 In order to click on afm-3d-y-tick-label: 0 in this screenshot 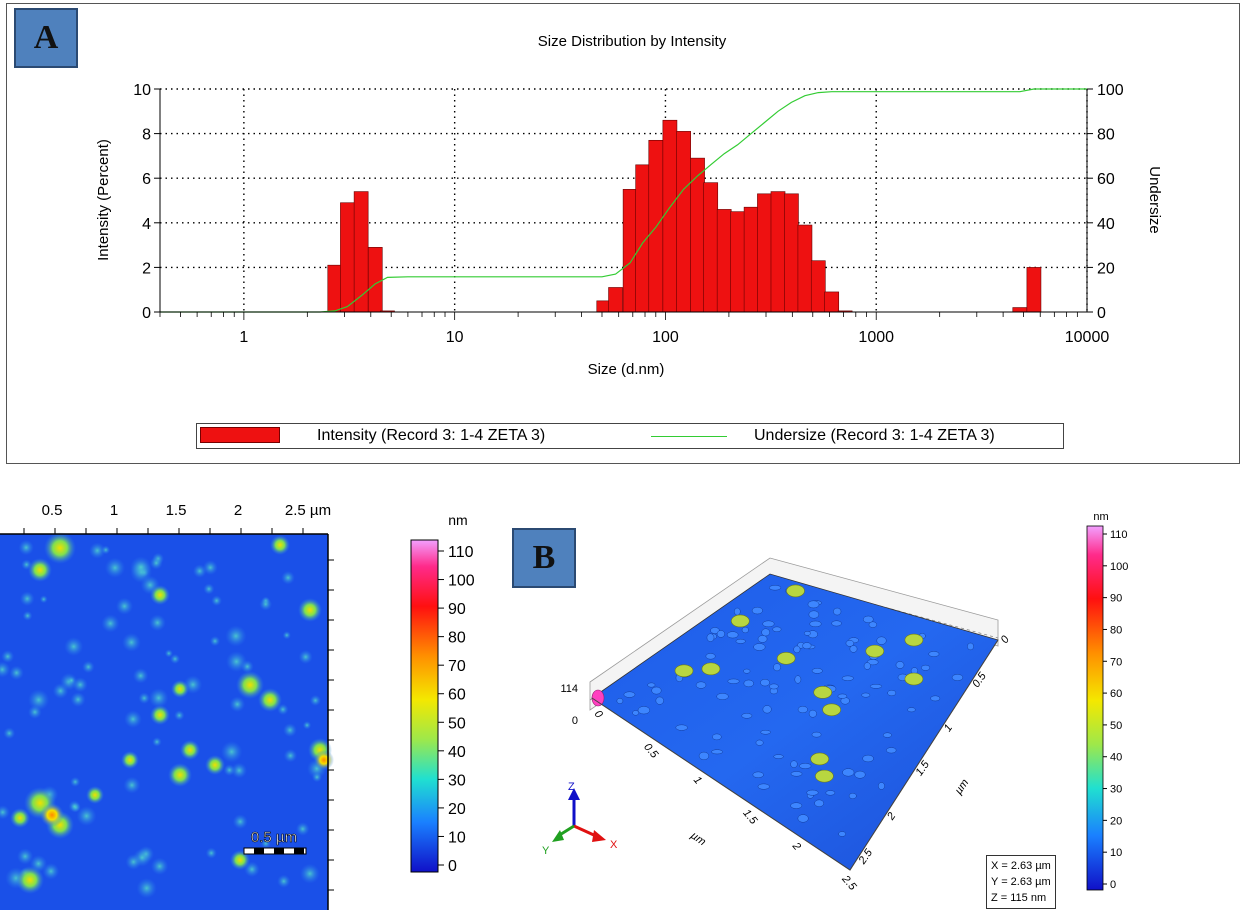, I will do `click(599, 714)`.